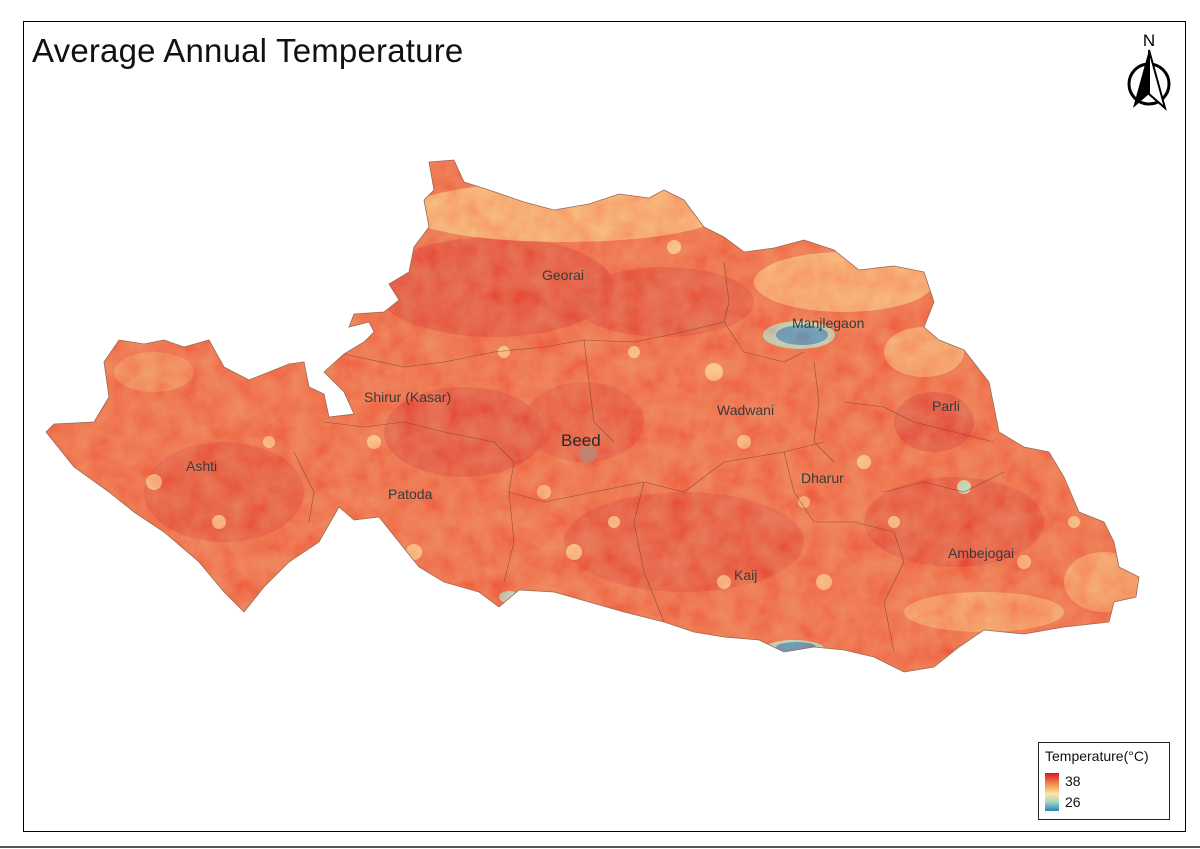 The width and height of the screenshot is (1200, 849). I want to click on north-arrow-icon: N, so click(1149, 71).